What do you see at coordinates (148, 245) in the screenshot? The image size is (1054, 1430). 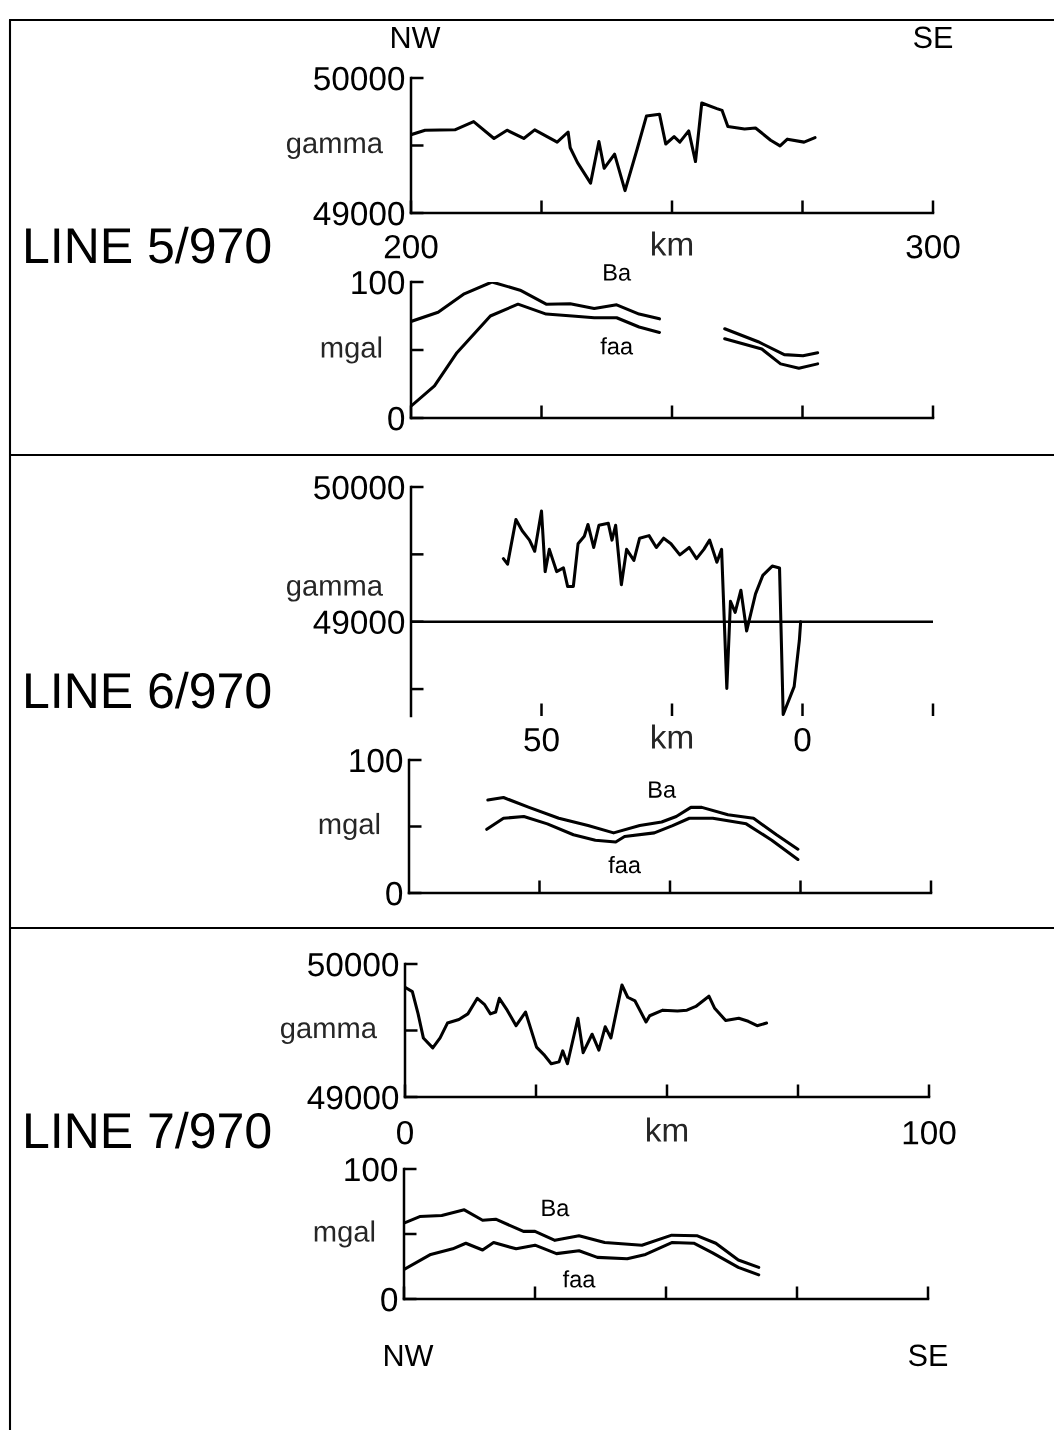 I see `text: LINE 5/970` at bounding box center [148, 245].